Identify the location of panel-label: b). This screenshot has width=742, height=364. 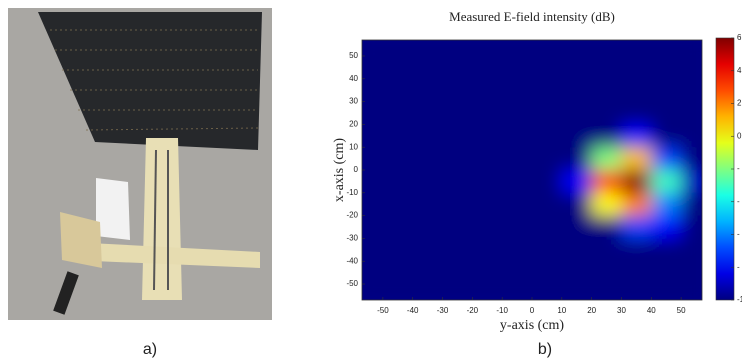
(545, 349).